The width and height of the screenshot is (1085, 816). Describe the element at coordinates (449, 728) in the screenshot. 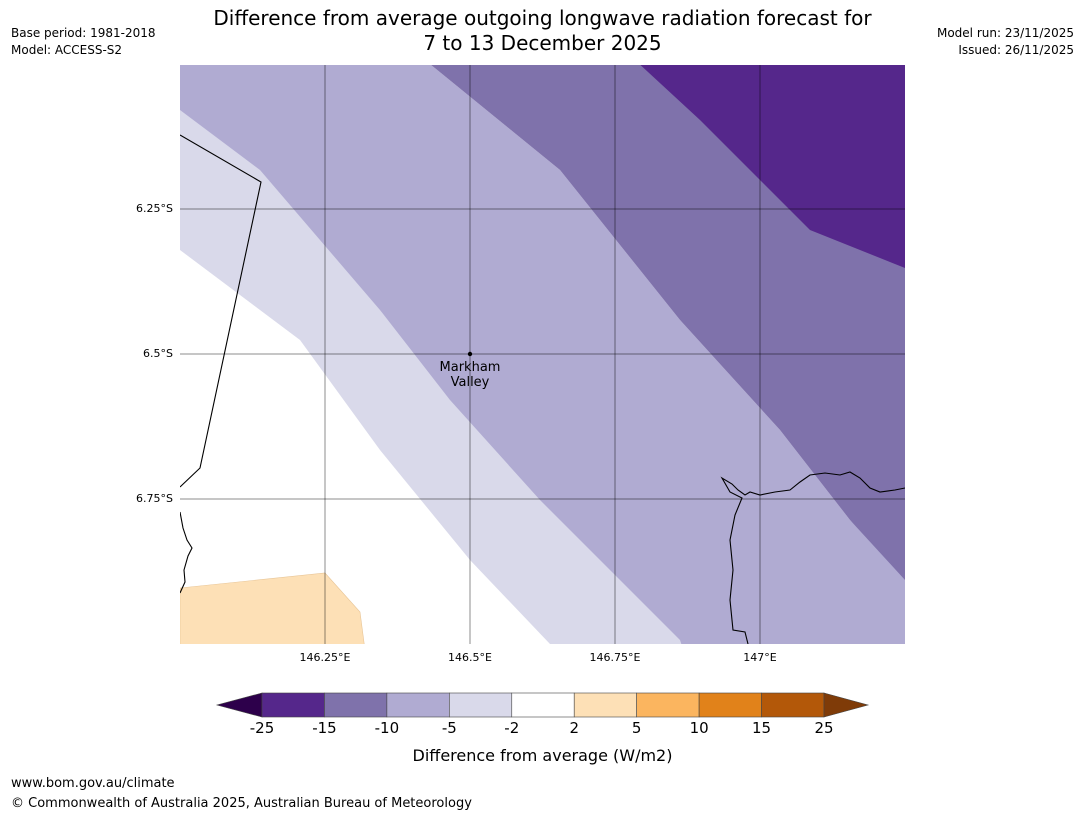

I see `colorbar-tick-label: -5` at that location.